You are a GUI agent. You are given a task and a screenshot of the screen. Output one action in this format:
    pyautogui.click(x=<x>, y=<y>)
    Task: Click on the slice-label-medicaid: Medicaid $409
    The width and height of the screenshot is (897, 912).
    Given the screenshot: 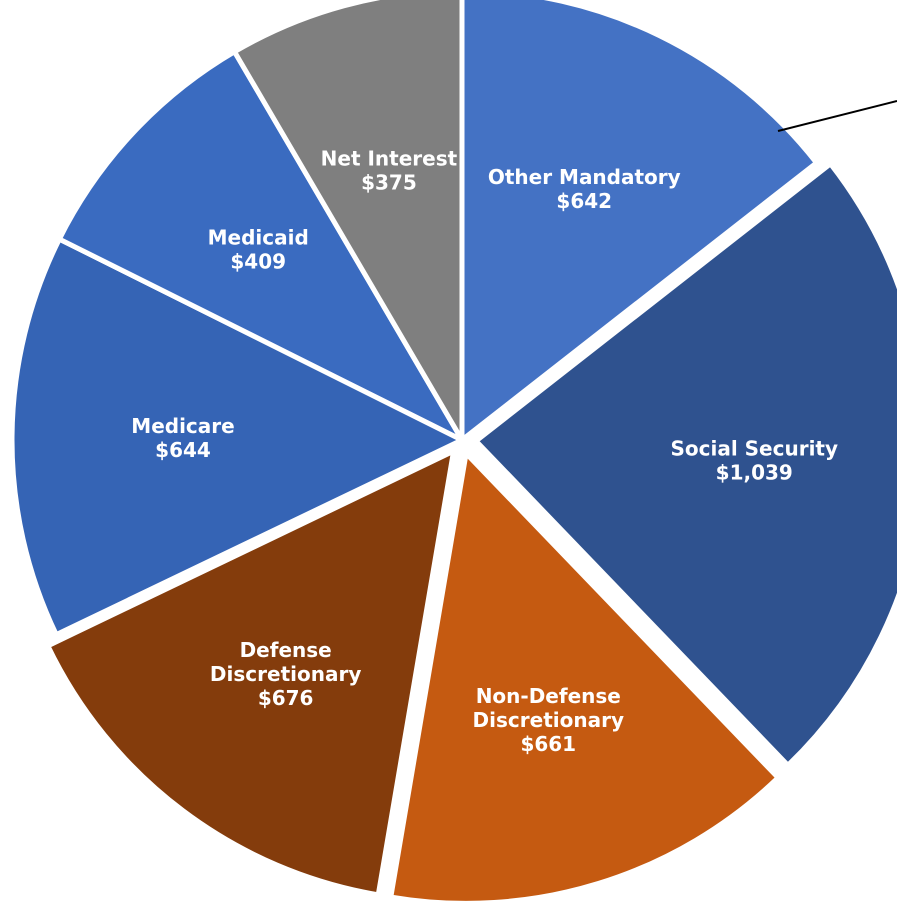 What is the action you would take?
    pyautogui.click(x=258, y=249)
    